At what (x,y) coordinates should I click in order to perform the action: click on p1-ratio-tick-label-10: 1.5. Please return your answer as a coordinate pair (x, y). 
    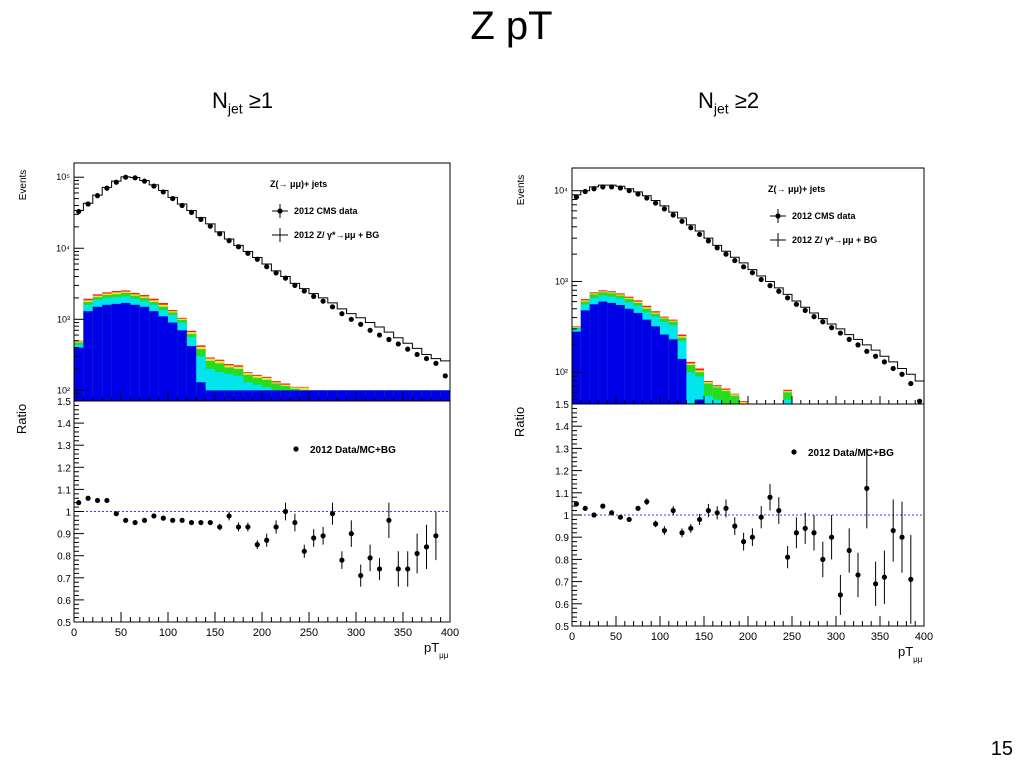
    Looking at the image, I should click on (64, 402).